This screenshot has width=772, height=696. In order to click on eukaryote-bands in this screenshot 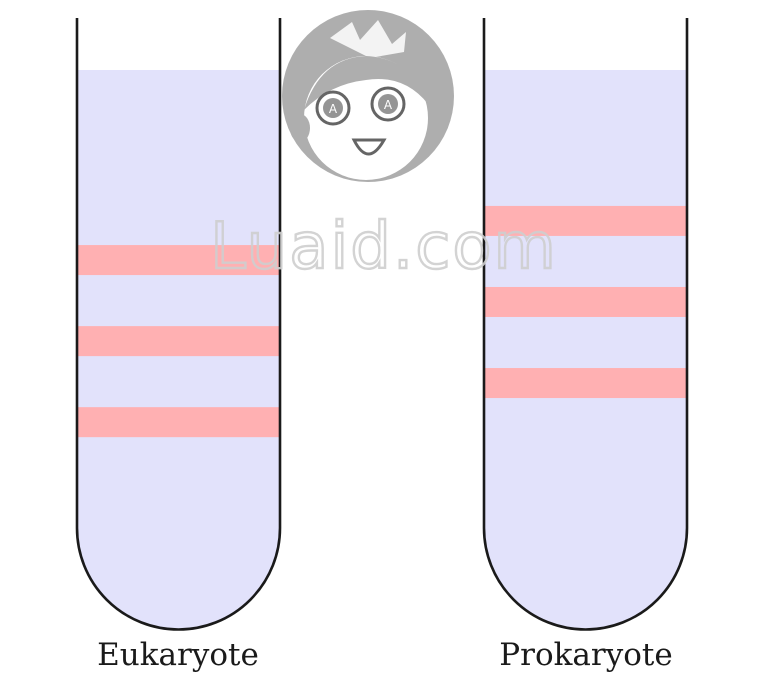, I will do `click(178, 341)`.